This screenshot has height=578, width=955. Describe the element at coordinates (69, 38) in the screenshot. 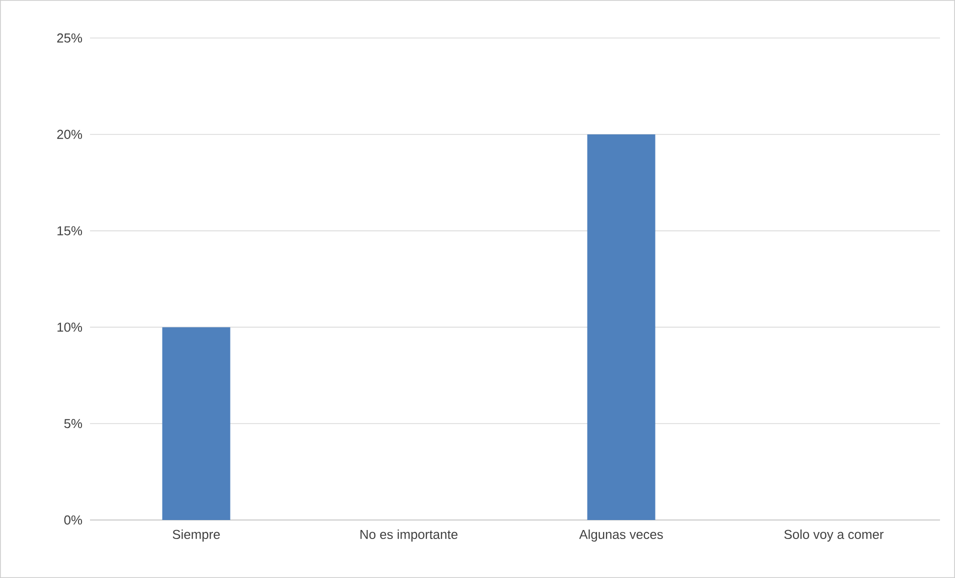

I see `y-tick-label: 25%` at that location.